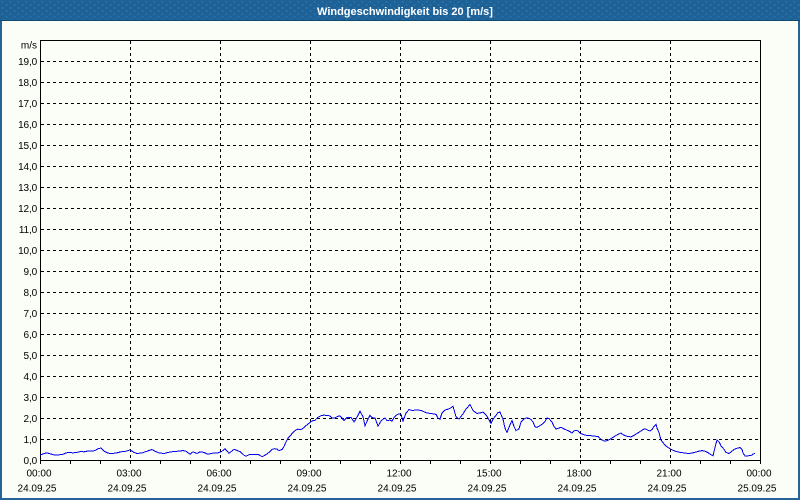 This screenshot has height=500, width=800. Describe the element at coordinates (27, 188) in the screenshot. I see `svg-text: 13,0` at that location.